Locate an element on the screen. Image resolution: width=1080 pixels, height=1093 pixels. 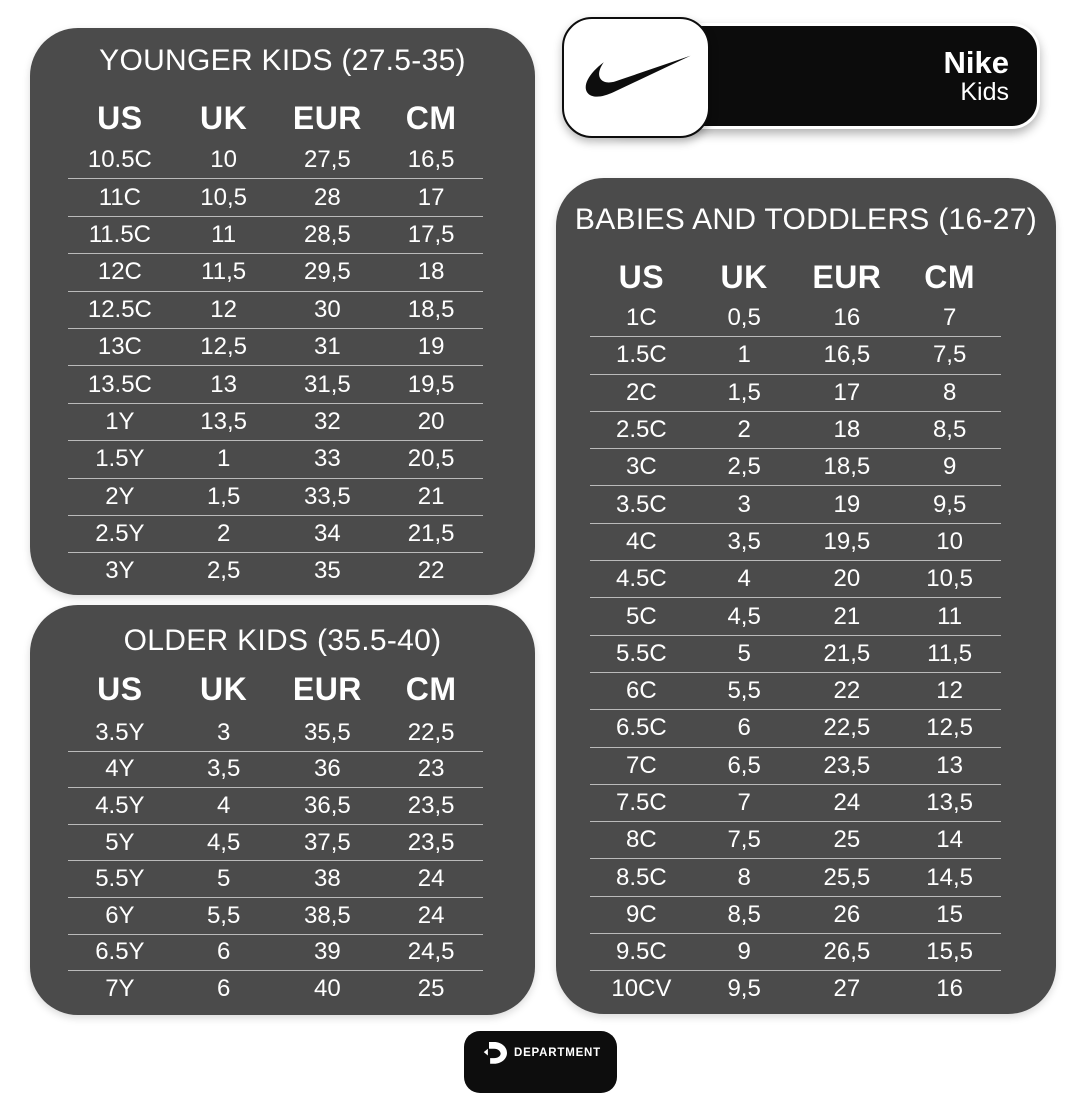
header-cm: CM is located at coordinates (949, 277).